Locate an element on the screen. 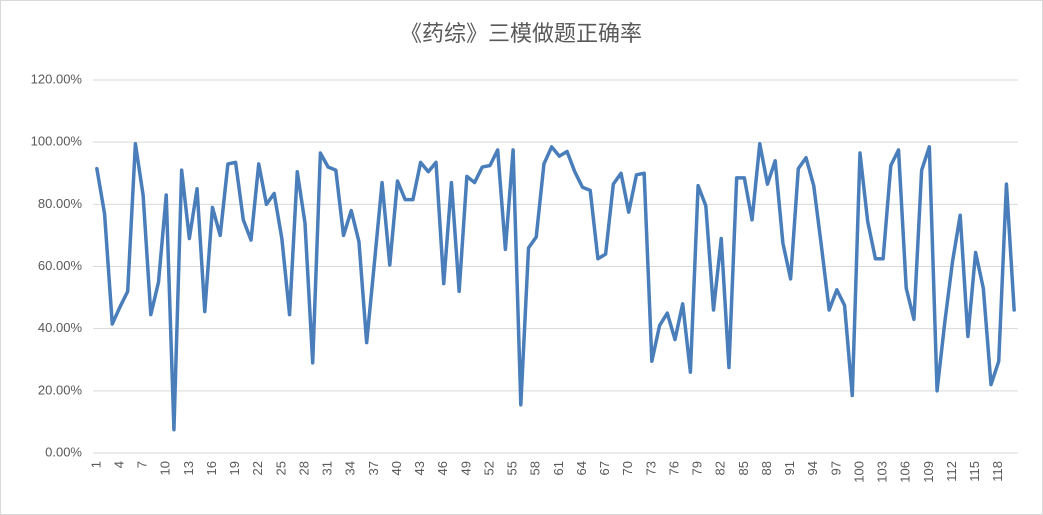  x-tick-label: 97 is located at coordinates (835, 468).